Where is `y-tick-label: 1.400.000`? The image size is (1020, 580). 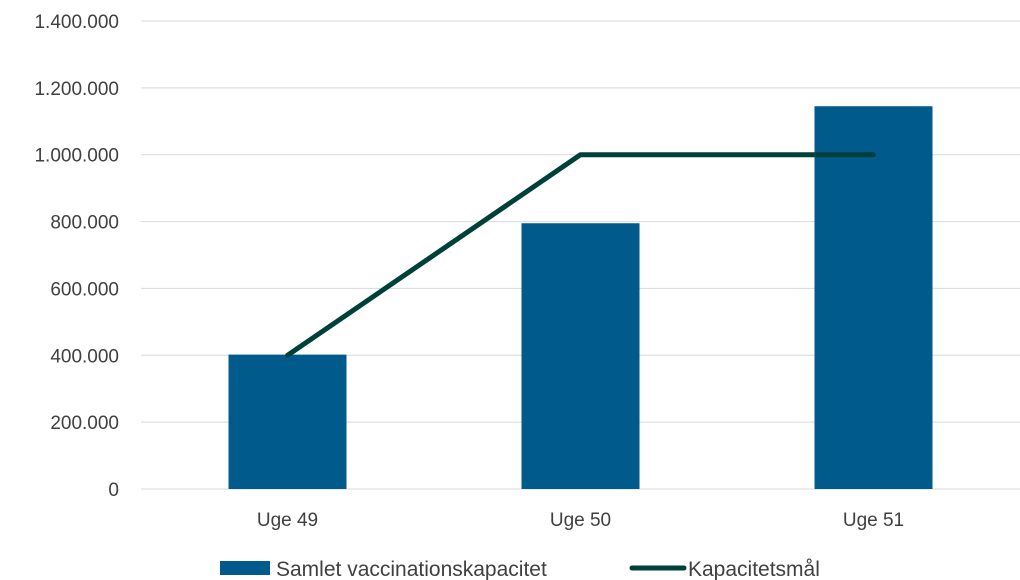
y-tick-label: 1.400.000 is located at coordinates (76, 22).